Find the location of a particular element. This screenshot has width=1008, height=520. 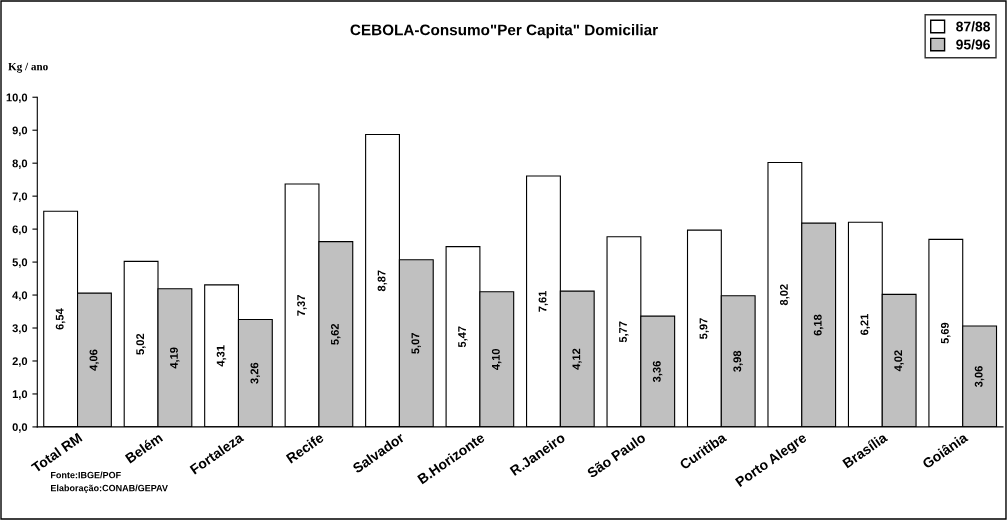

data-label: 5,69 is located at coordinates (945, 333).